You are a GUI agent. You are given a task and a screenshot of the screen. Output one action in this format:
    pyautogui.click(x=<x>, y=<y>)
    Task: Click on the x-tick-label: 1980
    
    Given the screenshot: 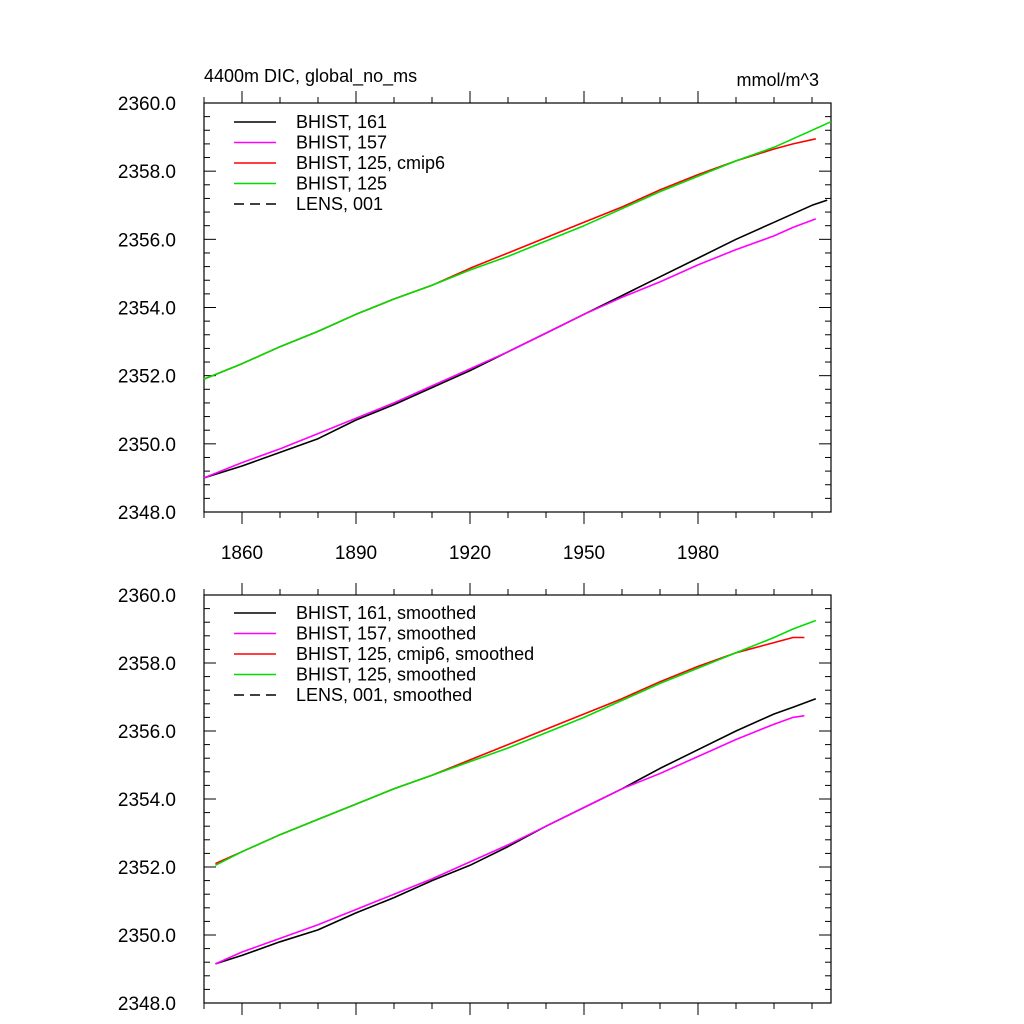 What is the action you would take?
    pyautogui.click(x=698, y=553)
    